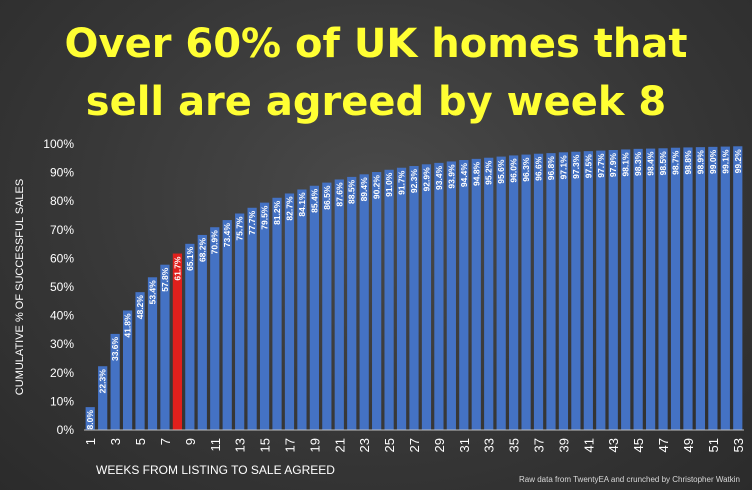 Image resolution: width=752 pixels, height=490 pixels. Describe the element at coordinates (339, 194) in the screenshot. I see `bar-value-label: 87.6%` at that location.